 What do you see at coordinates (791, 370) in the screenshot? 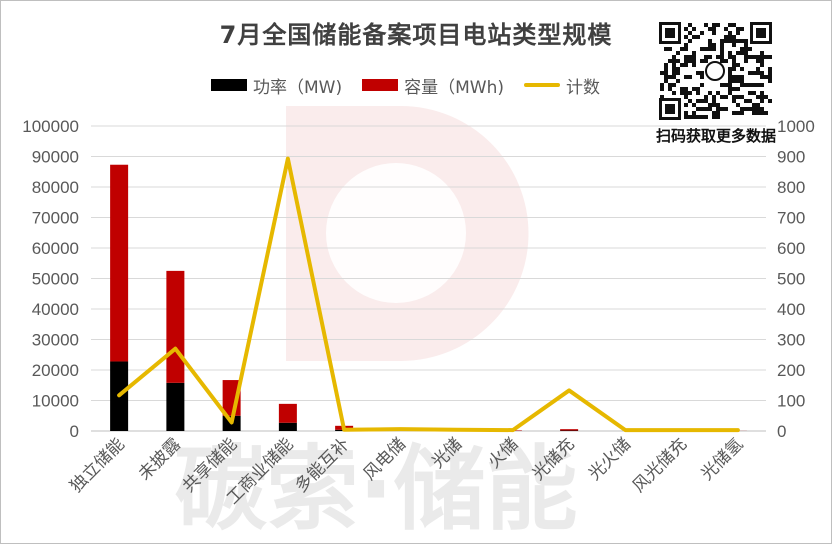
I see `right-axis-tick-label: 200` at bounding box center [791, 370].